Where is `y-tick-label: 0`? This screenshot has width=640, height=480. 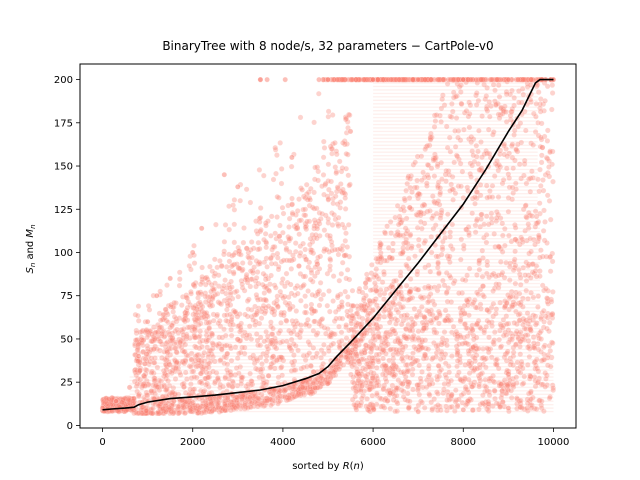
y-tick-label: 0 is located at coordinates (70, 426).